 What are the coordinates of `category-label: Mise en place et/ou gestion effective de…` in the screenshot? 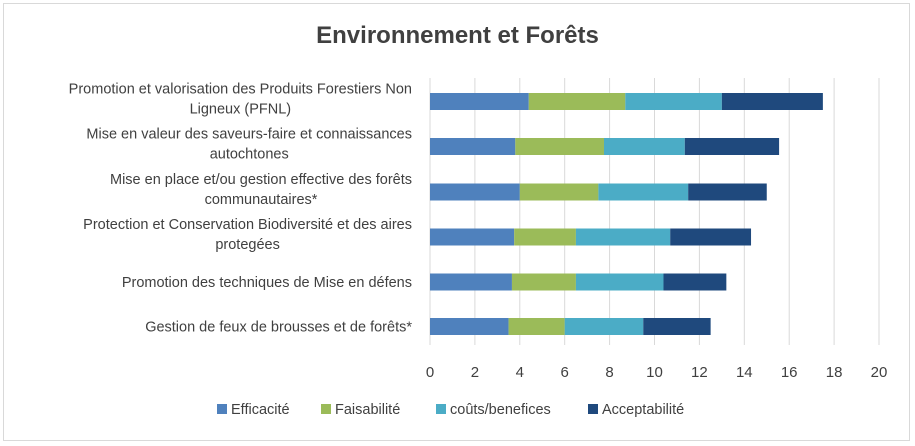 It's located at (261, 180).